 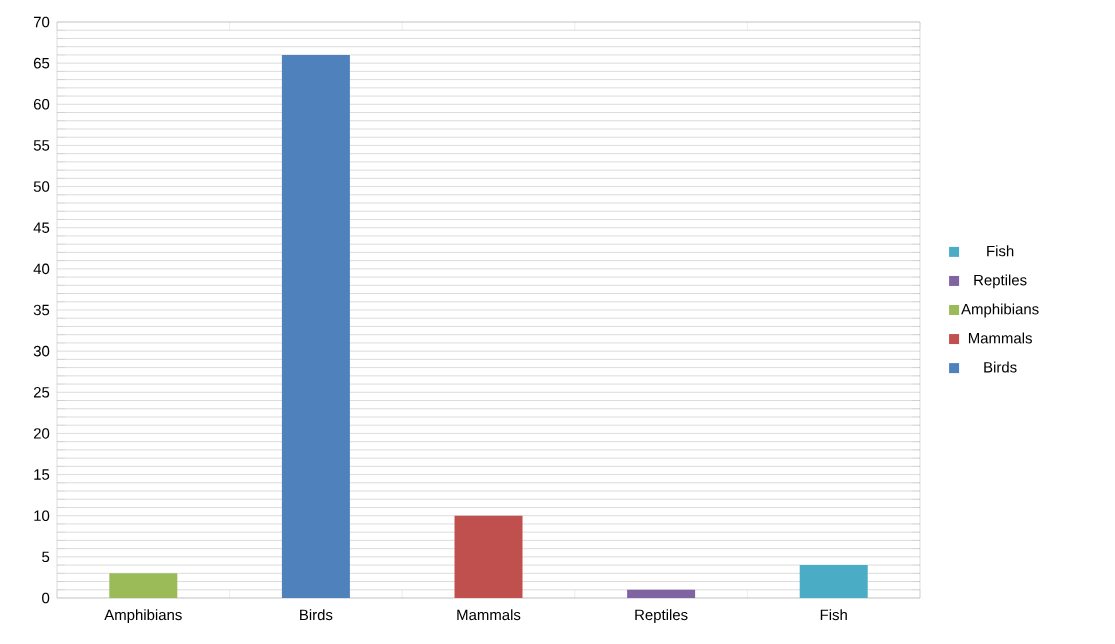 I want to click on legend-label: Reptiles, so click(x=1000, y=281).